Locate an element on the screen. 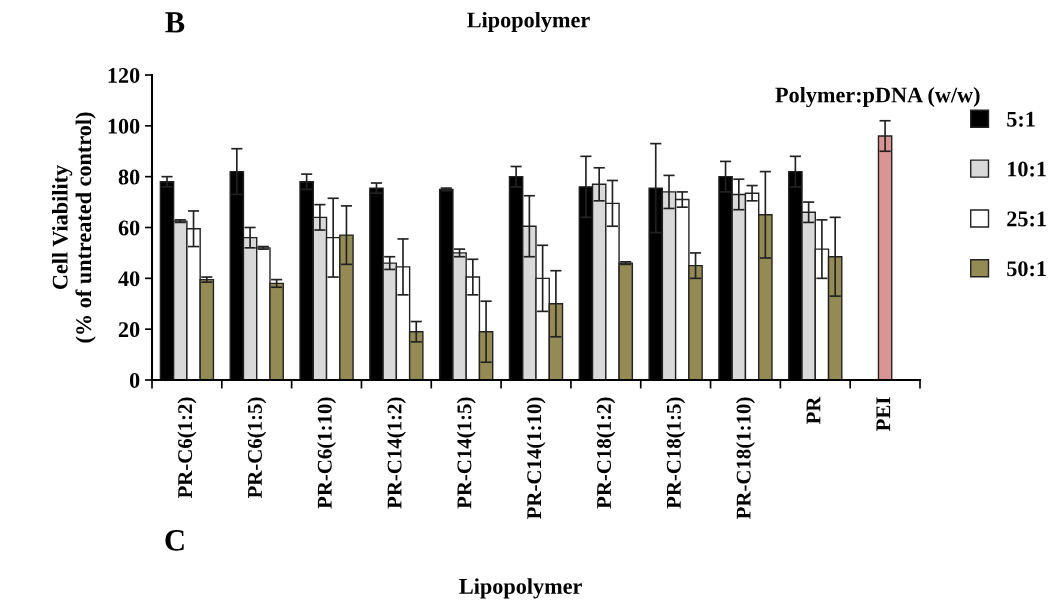 This screenshot has height=603, width=1057. text: B is located at coordinates (175, 22).